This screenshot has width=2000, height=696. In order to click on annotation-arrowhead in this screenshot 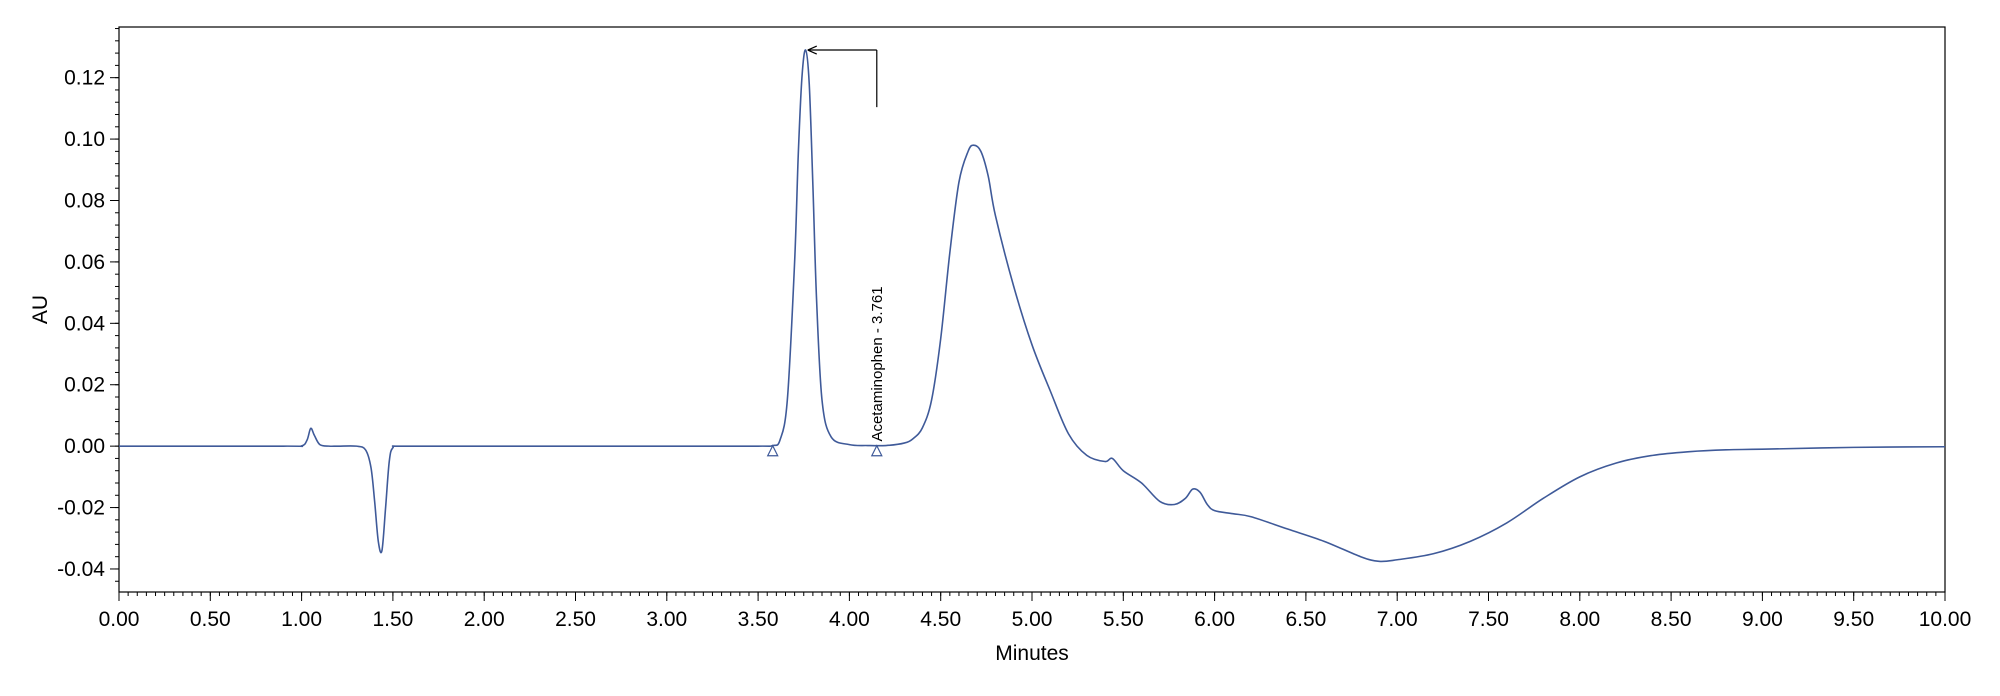, I will do `click(812, 50)`.